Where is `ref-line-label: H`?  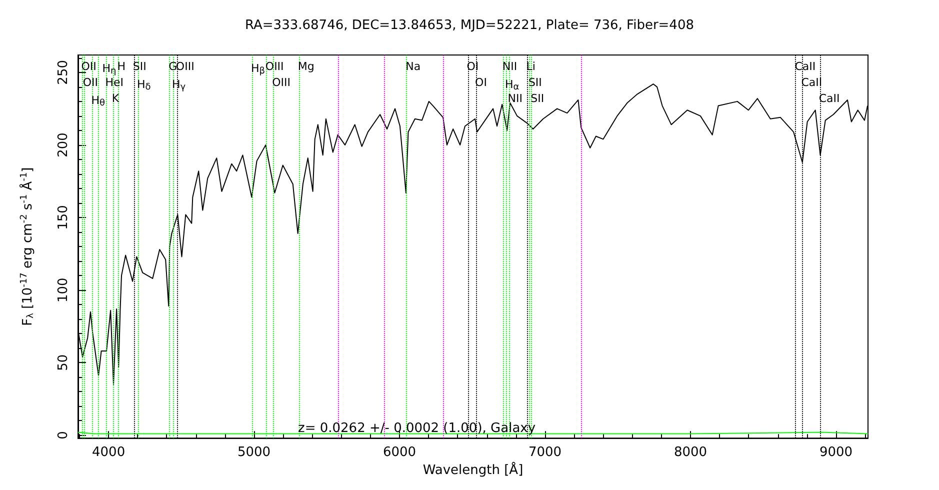
ref-line-label: H is located at coordinates (121, 66).